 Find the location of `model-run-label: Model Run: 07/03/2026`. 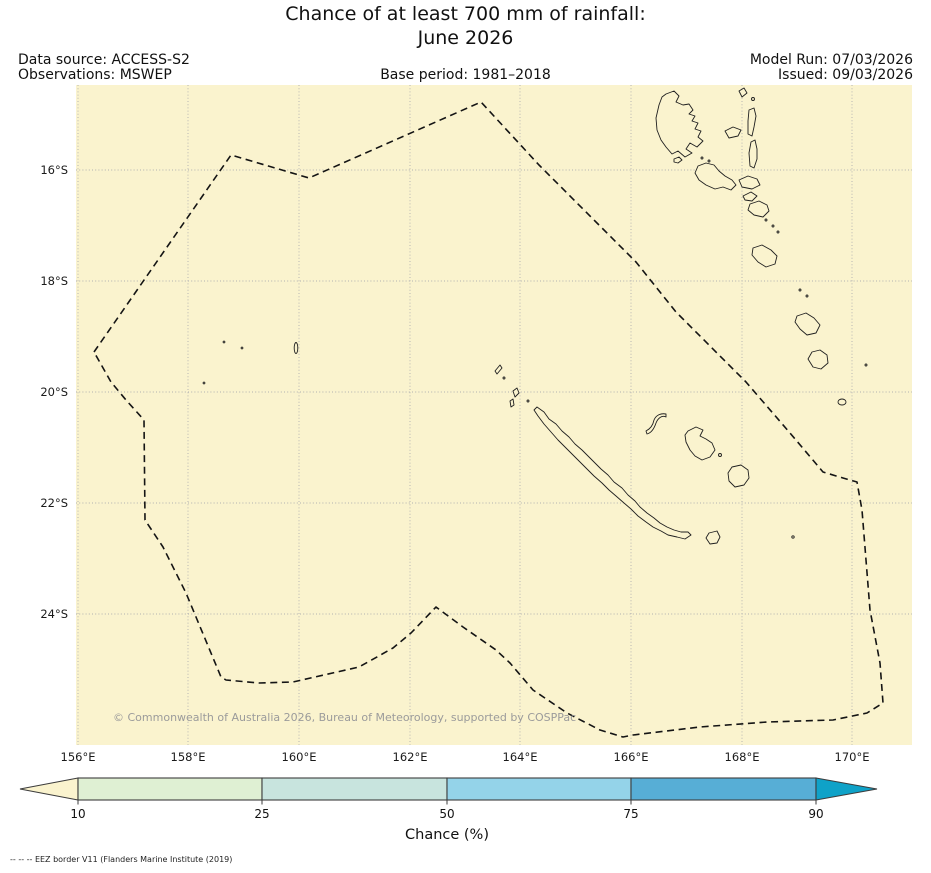

model-run-label: Model Run: 07/03/2026 is located at coordinates (831, 60).